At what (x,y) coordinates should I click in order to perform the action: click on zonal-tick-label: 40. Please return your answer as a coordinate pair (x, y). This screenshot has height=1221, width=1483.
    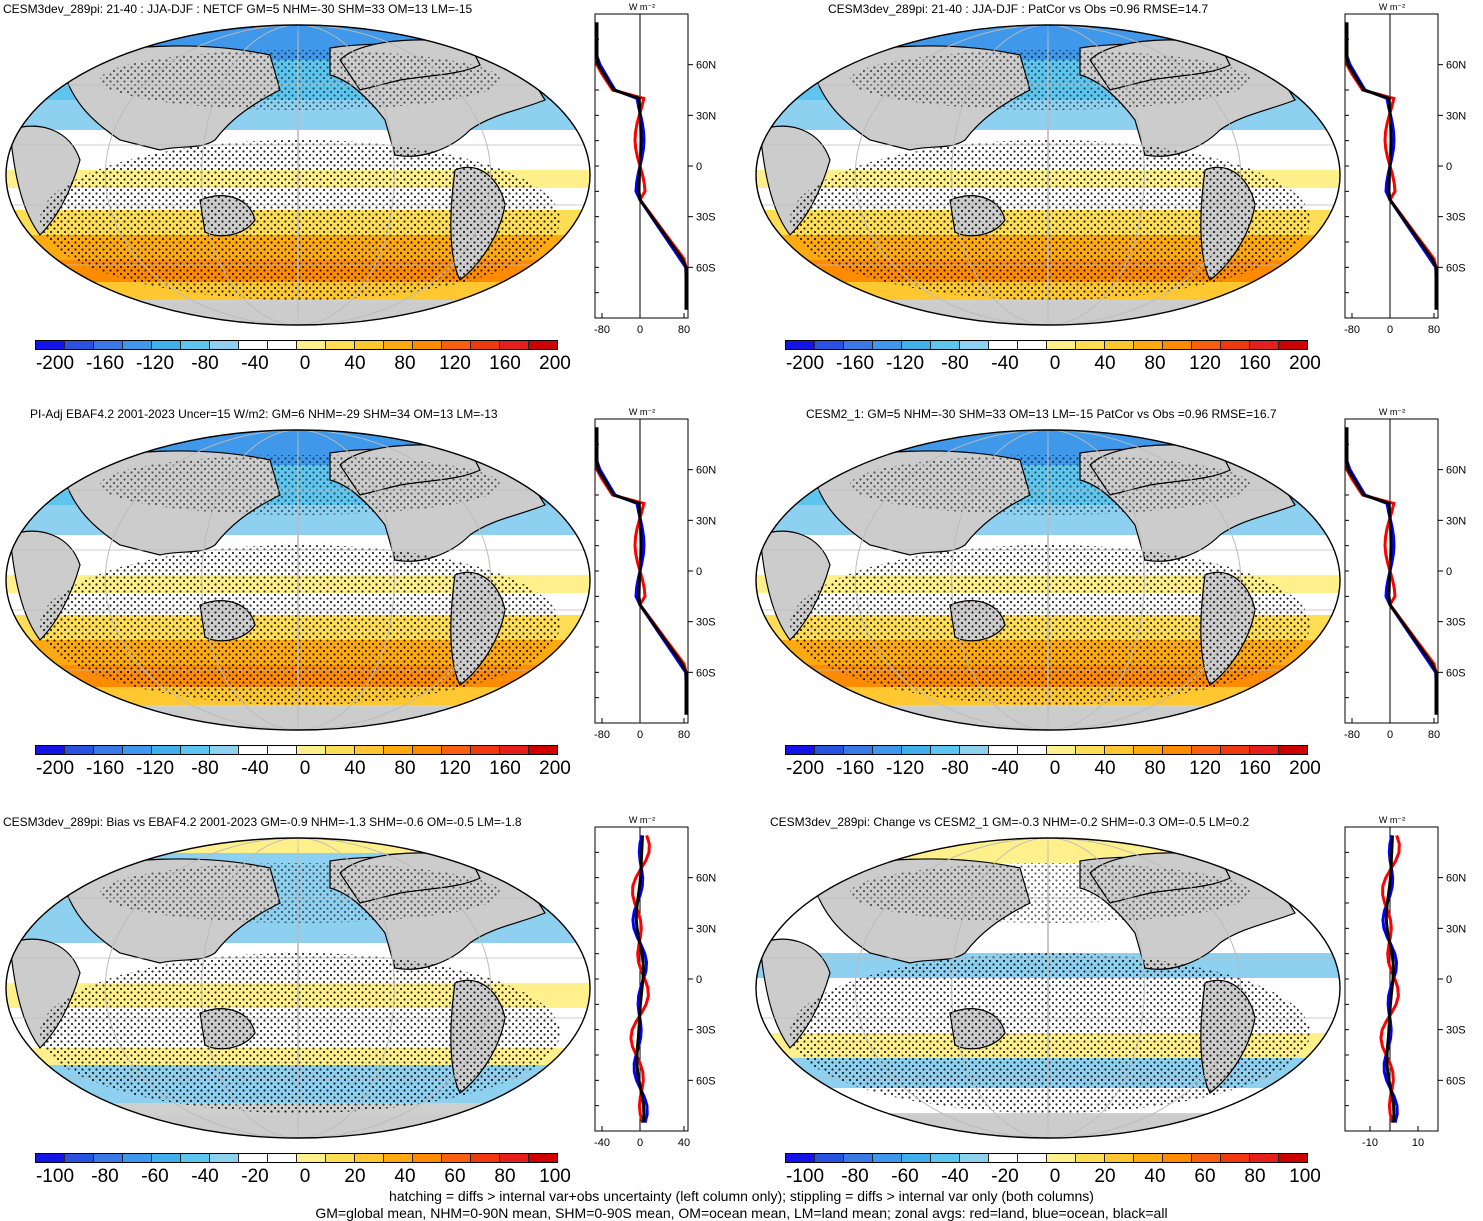
    Looking at the image, I should click on (684, 1143).